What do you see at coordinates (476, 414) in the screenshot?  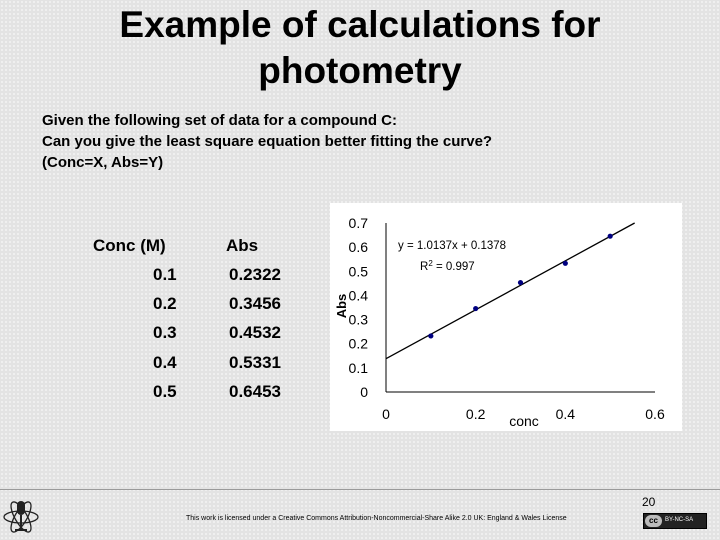 I see `x-tick-label: 0.2` at bounding box center [476, 414].